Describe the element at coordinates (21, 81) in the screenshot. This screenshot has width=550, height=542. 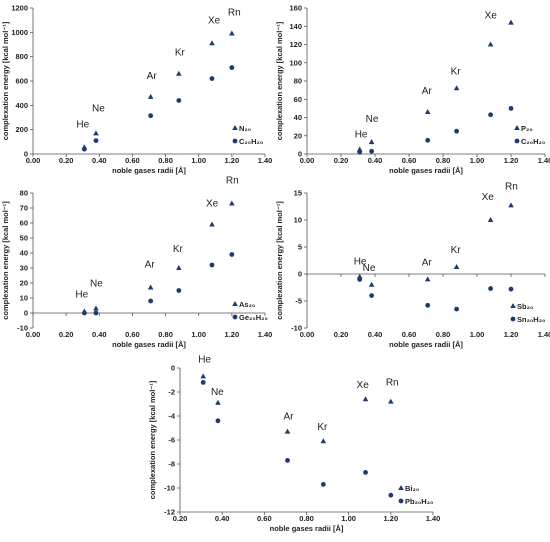
I see `y-tick-label: 600` at that location.